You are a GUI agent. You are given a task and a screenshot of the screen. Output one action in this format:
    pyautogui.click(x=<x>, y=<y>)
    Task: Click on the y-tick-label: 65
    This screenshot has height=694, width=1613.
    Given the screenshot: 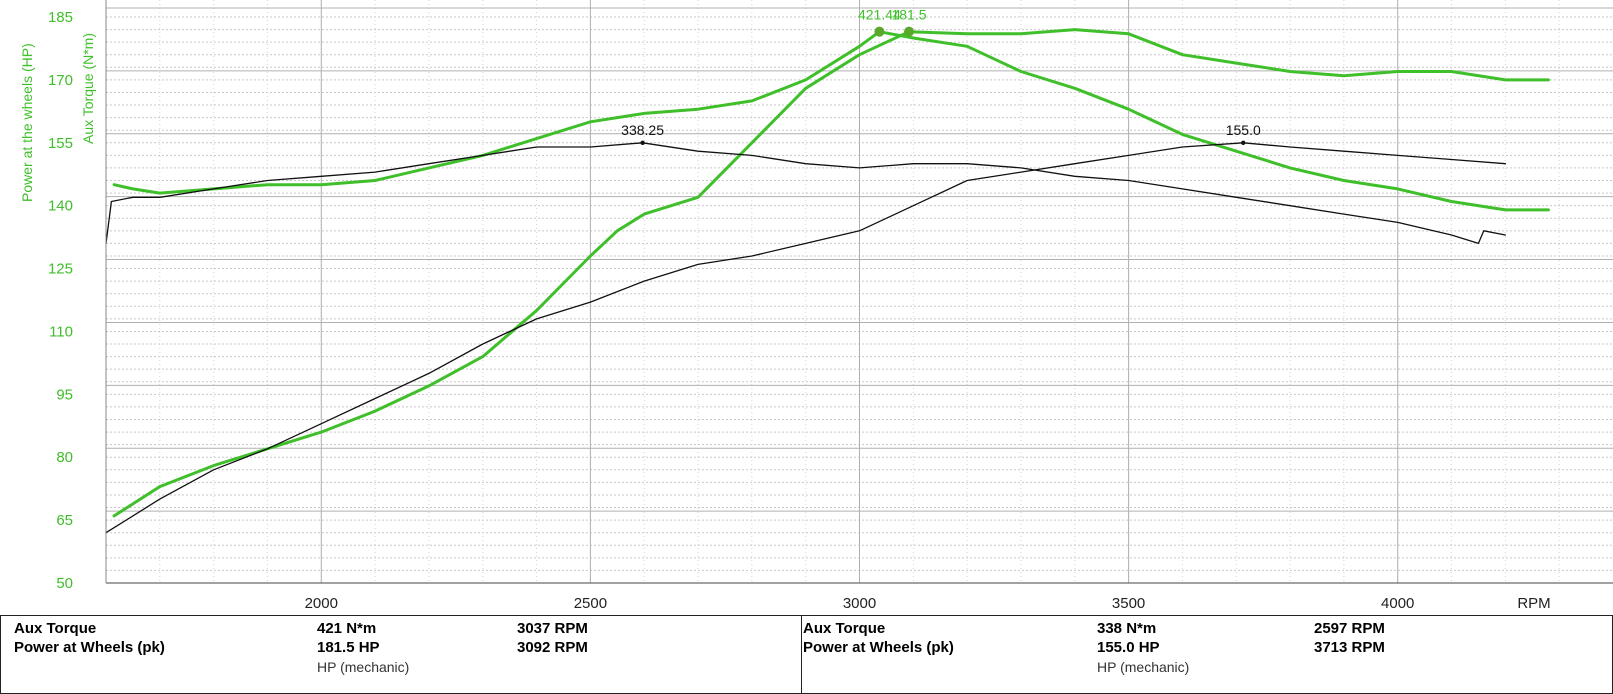 What is the action you would take?
    pyautogui.click(x=64, y=520)
    